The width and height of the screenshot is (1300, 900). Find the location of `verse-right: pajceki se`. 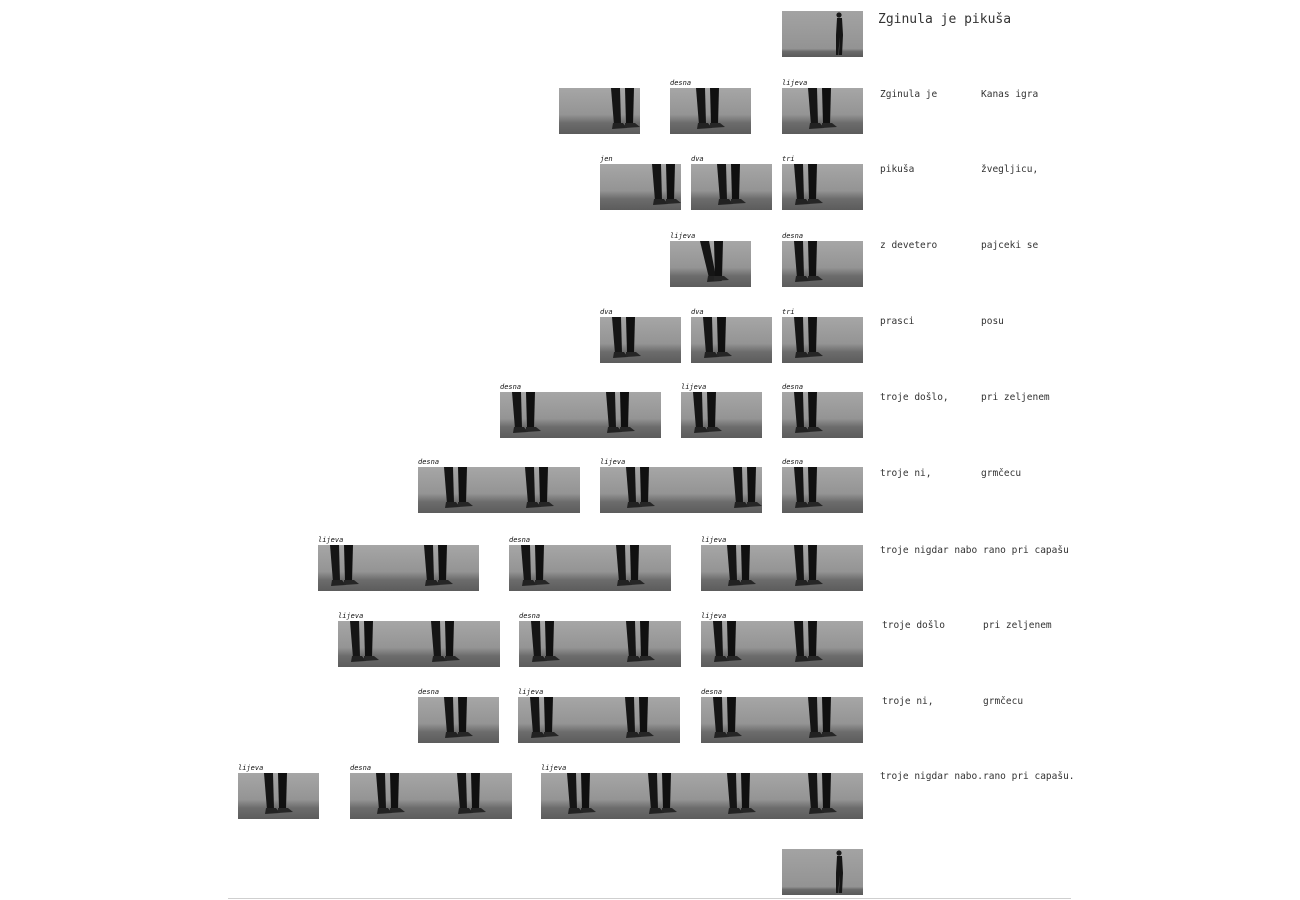

verse-right: pajceki se is located at coordinates (1010, 245).